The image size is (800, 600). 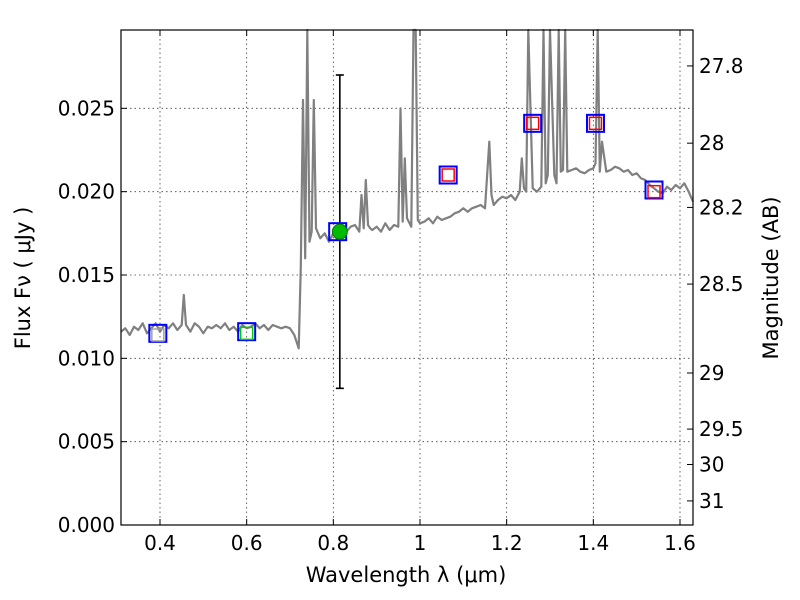 I want to click on x-tick-label: 1.6, so click(x=680, y=543).